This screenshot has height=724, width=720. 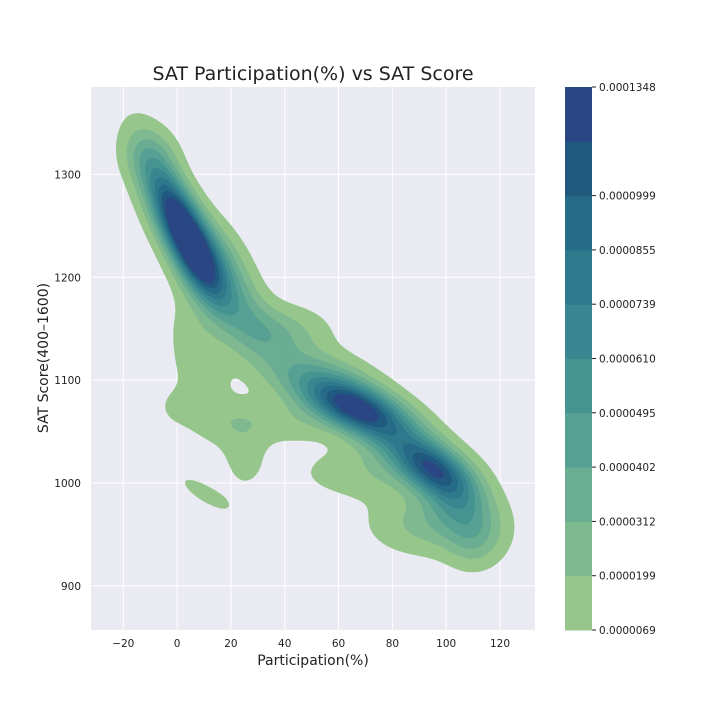 What do you see at coordinates (67, 381) in the screenshot?
I see `y-tick-label: 1100` at bounding box center [67, 381].